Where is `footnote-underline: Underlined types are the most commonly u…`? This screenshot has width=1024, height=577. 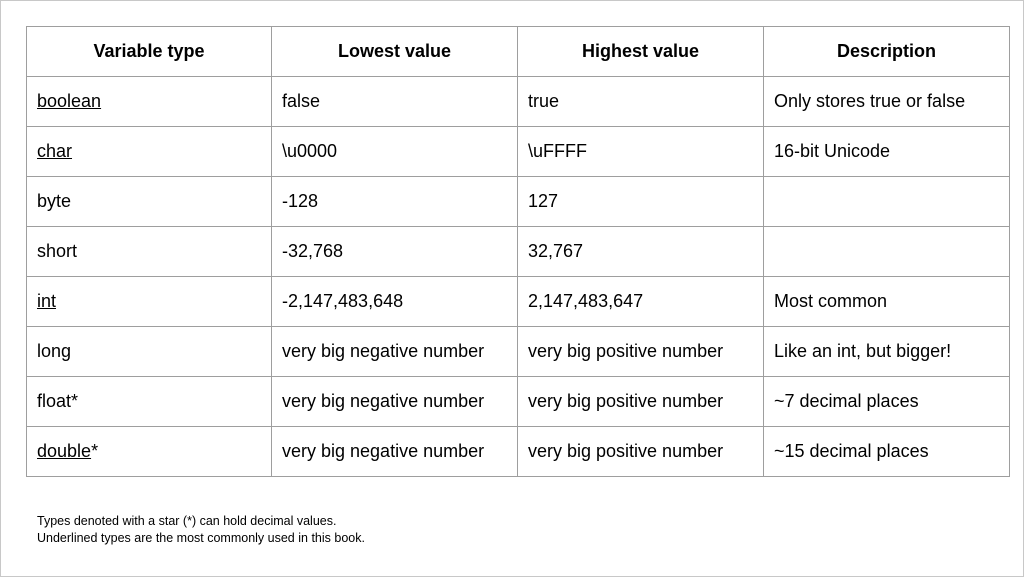
footnote-underline: Underlined types are the most commonly u… is located at coordinates (201, 538).